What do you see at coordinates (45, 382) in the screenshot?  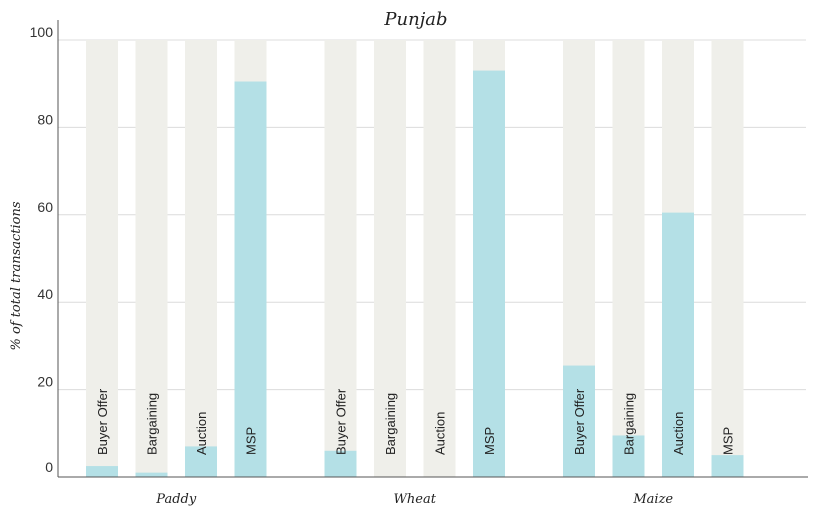 I see `y-tick-label: 20` at bounding box center [45, 382].